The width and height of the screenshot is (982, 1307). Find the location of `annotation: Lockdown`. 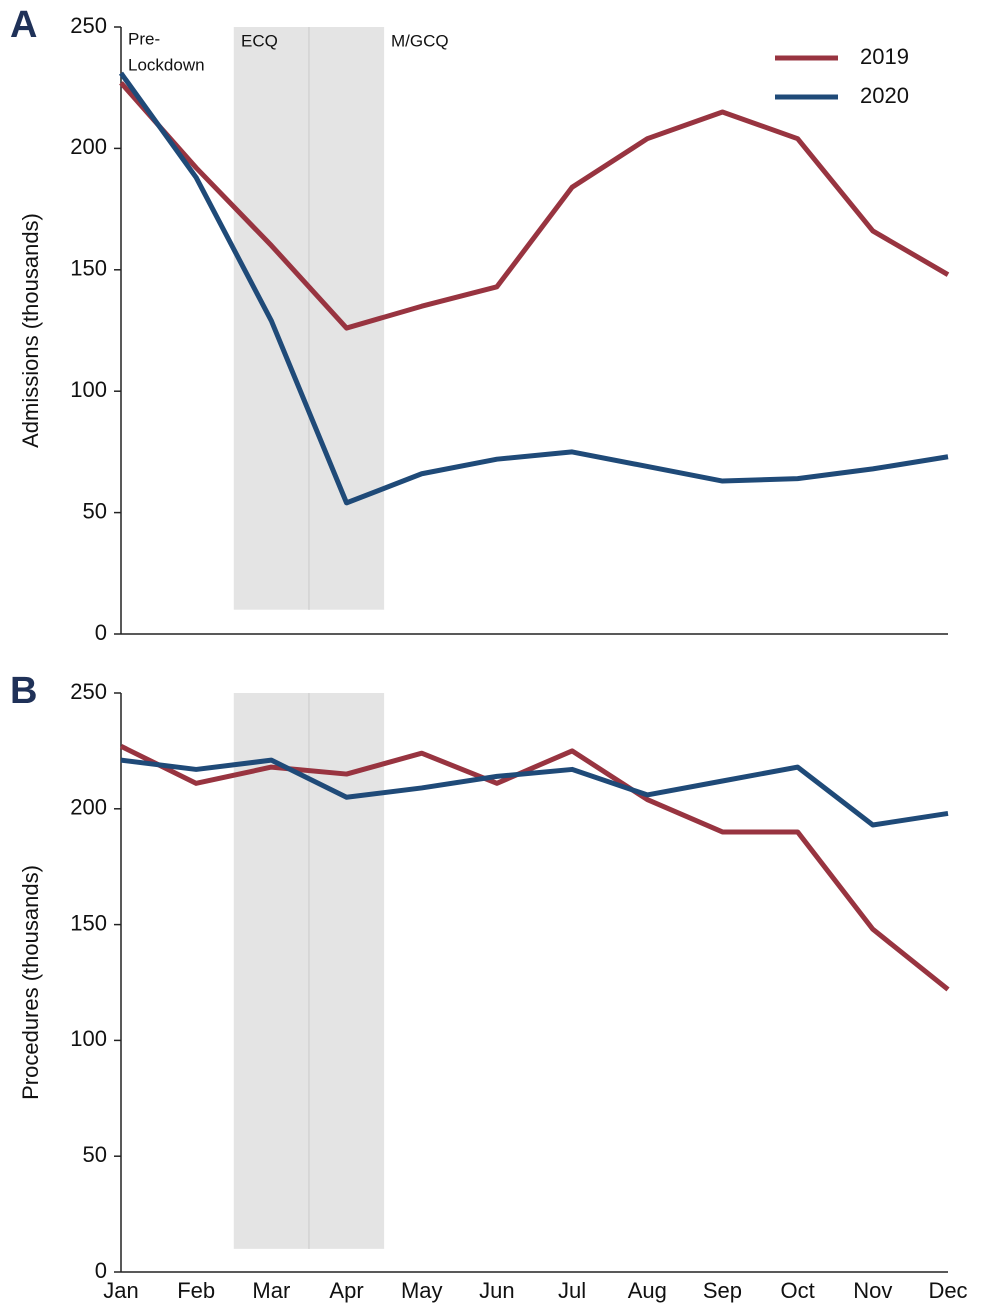

annotation: Lockdown is located at coordinates (166, 64).